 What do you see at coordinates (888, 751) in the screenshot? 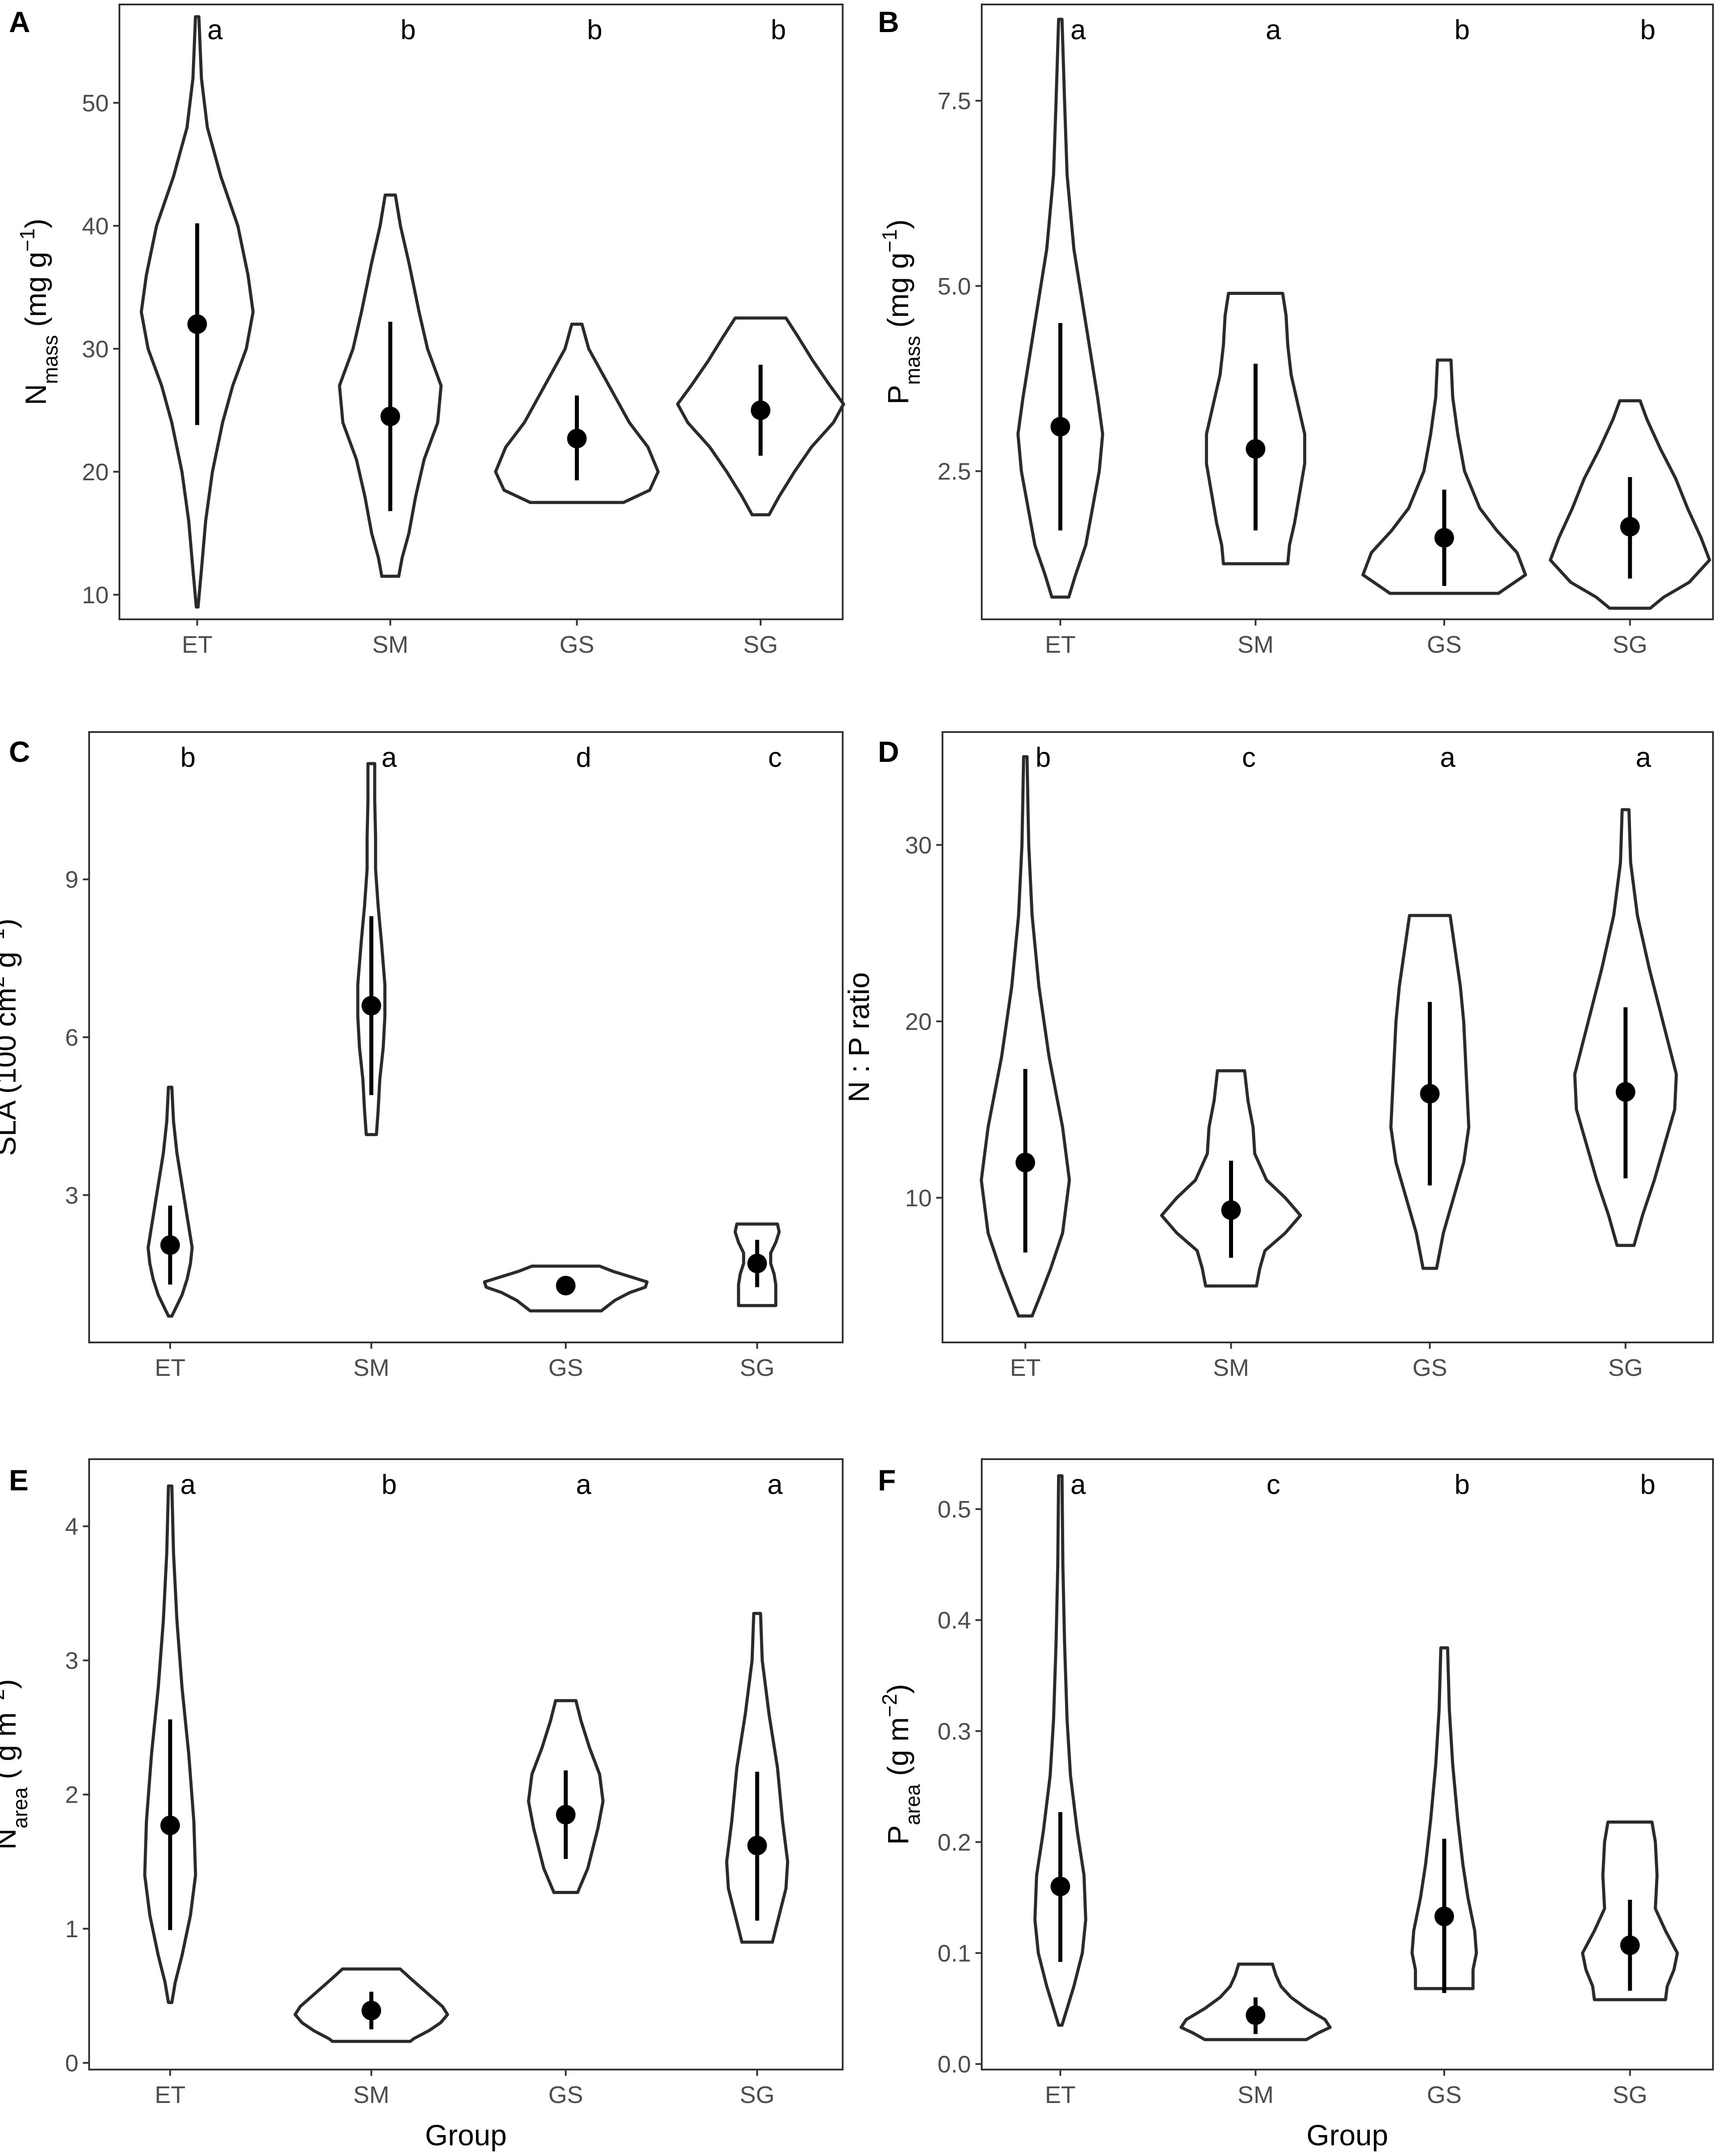
I see `panel-letter: D` at bounding box center [888, 751].